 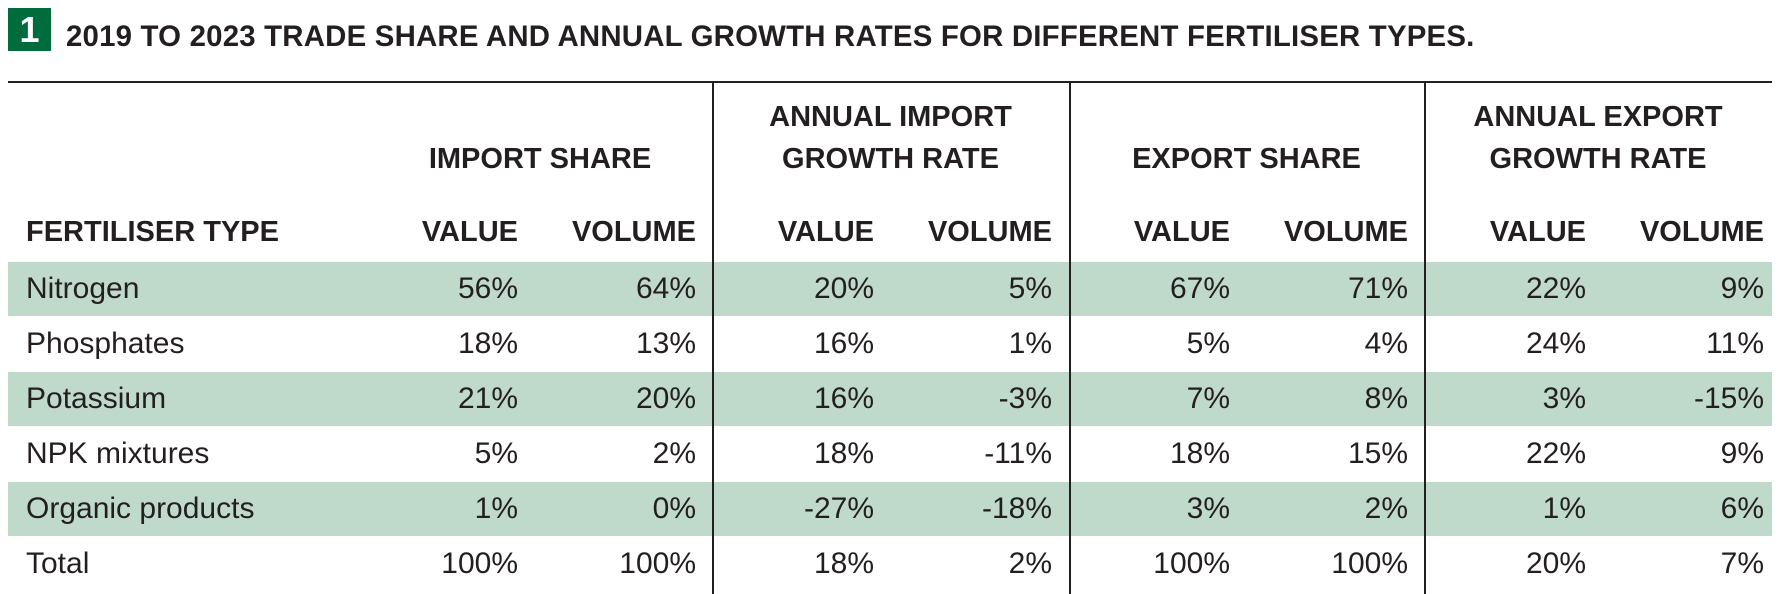 I want to click on table-cell-value: 71%, so click(x=1377, y=288).